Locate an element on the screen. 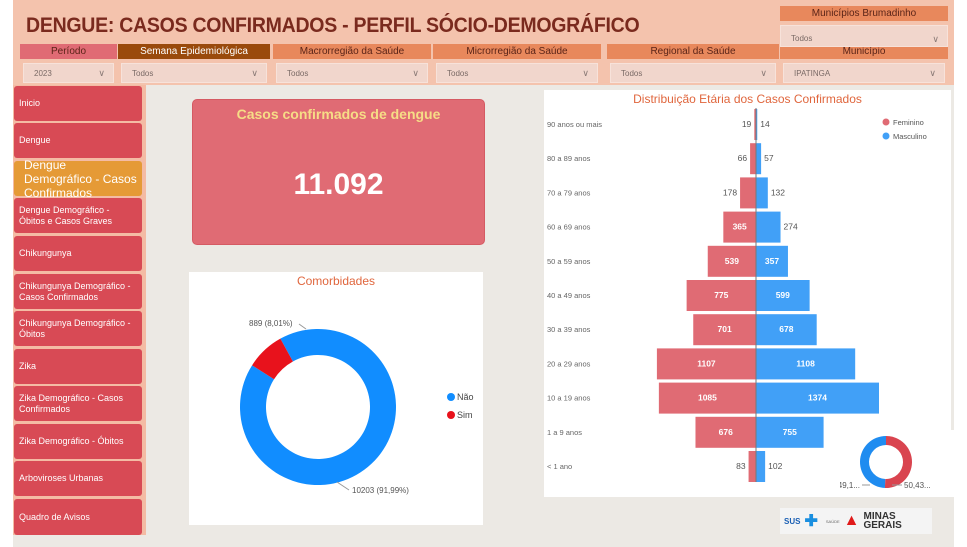 The height and width of the screenshot is (547, 967). kpi-card: Casos confirmados de dengue 11.092 is located at coordinates (338, 172).